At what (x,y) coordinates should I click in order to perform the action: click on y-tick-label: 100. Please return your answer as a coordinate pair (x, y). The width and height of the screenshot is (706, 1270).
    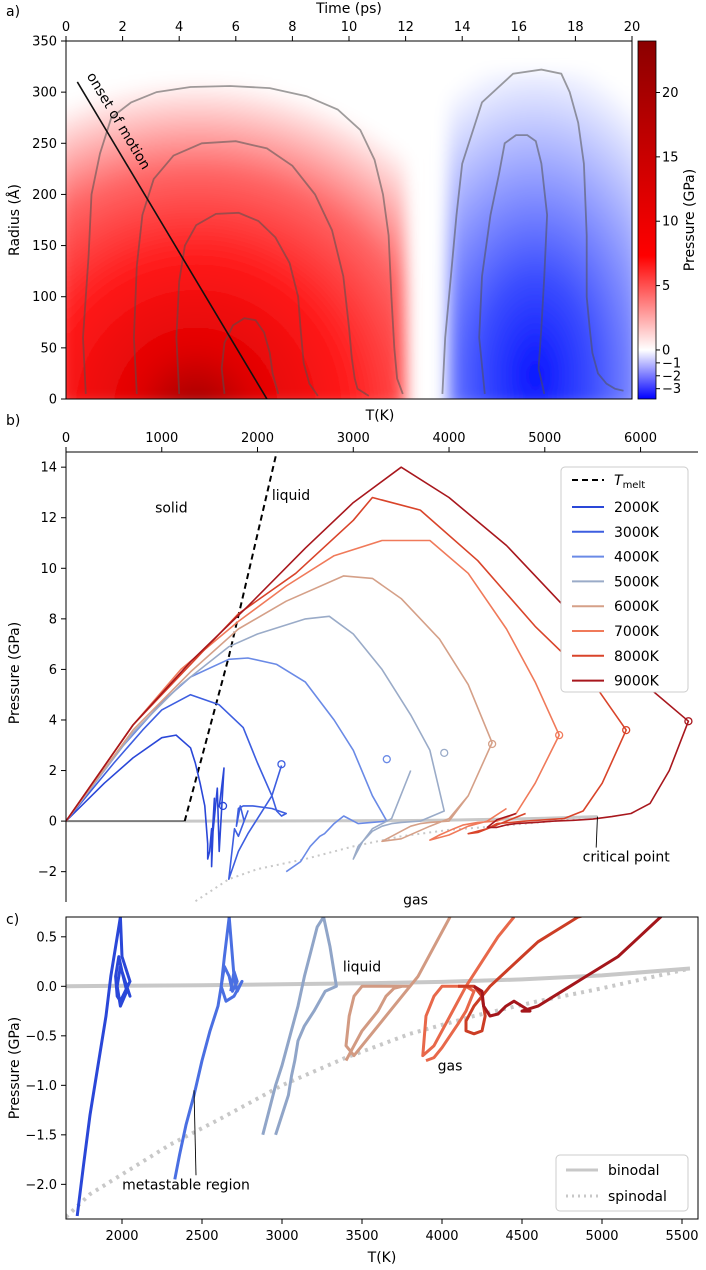
    Looking at the image, I should click on (44, 297).